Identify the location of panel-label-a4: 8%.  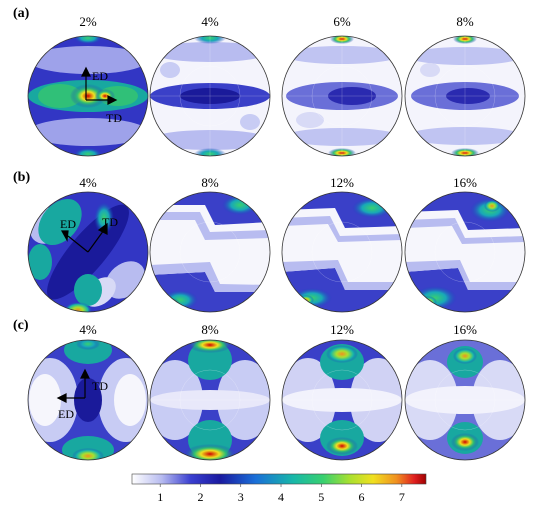
(465, 21).